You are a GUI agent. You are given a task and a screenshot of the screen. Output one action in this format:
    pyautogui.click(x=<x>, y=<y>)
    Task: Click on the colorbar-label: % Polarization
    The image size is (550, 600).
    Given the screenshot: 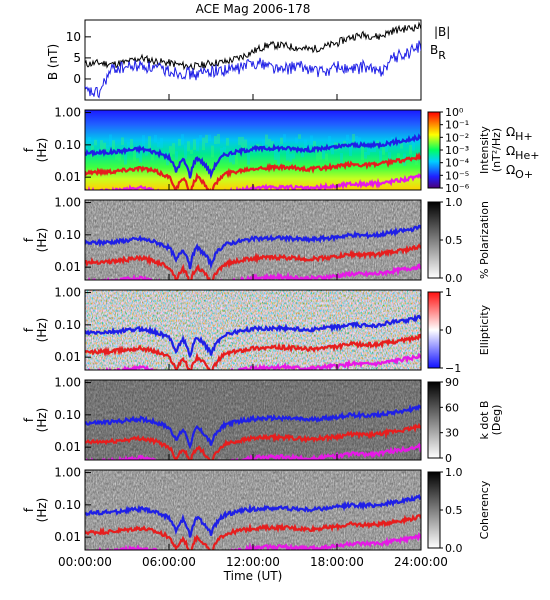 What is the action you would take?
    pyautogui.click(x=484, y=240)
    